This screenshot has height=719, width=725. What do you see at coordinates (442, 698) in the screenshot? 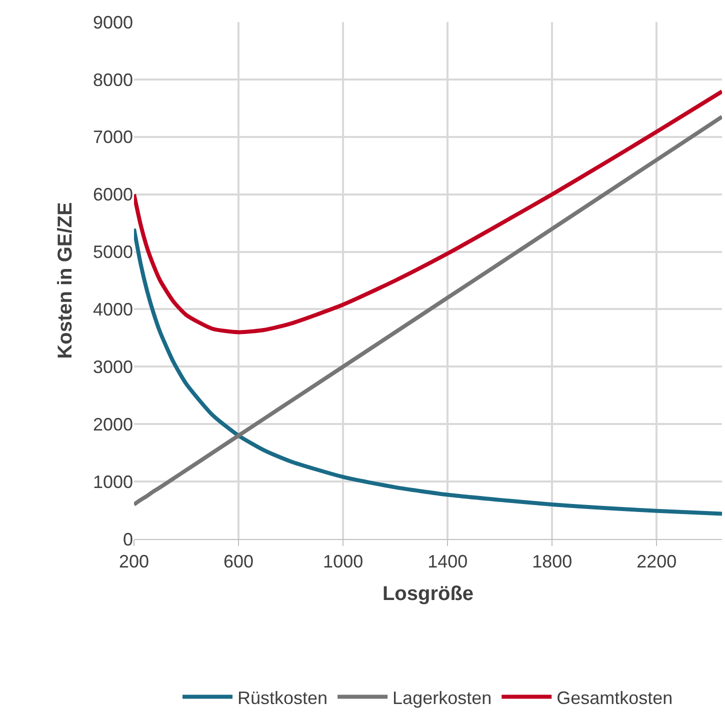
I see `legend-label: Lagerkosten` at bounding box center [442, 698].